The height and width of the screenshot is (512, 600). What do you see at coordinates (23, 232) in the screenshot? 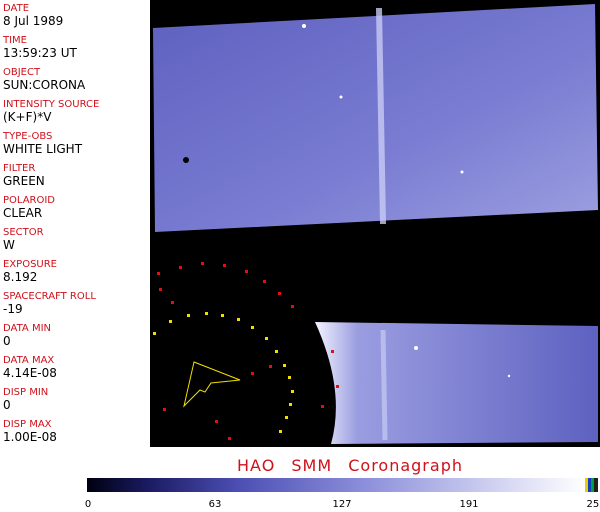
I see `field-label: SECTOR` at bounding box center [23, 232].